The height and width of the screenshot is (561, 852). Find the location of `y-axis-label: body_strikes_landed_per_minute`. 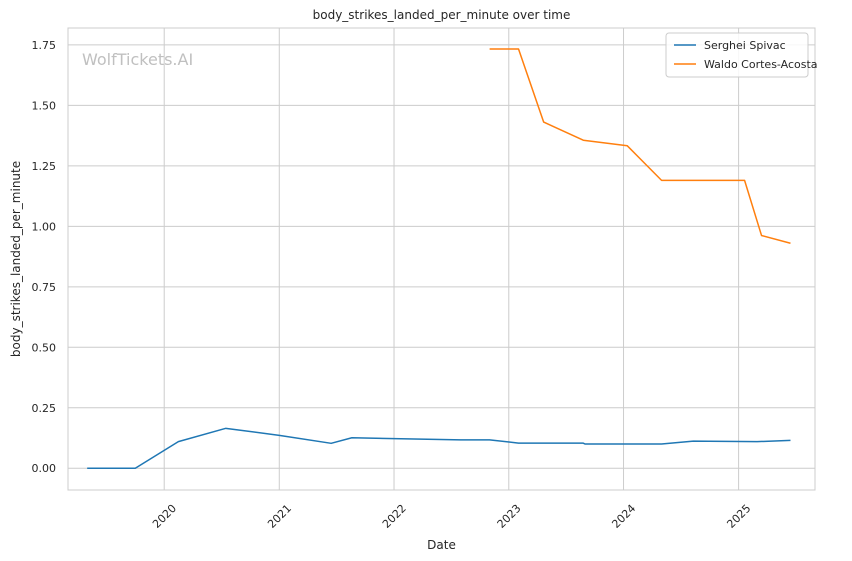

y-axis-label: body_strikes_landed_per_minute is located at coordinates (16, 259).